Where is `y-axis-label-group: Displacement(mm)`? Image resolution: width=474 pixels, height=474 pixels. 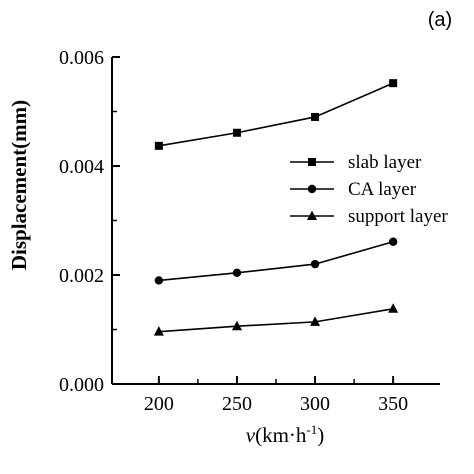
y-axis-label-group: Displacement(mm) is located at coordinates (19, 185).